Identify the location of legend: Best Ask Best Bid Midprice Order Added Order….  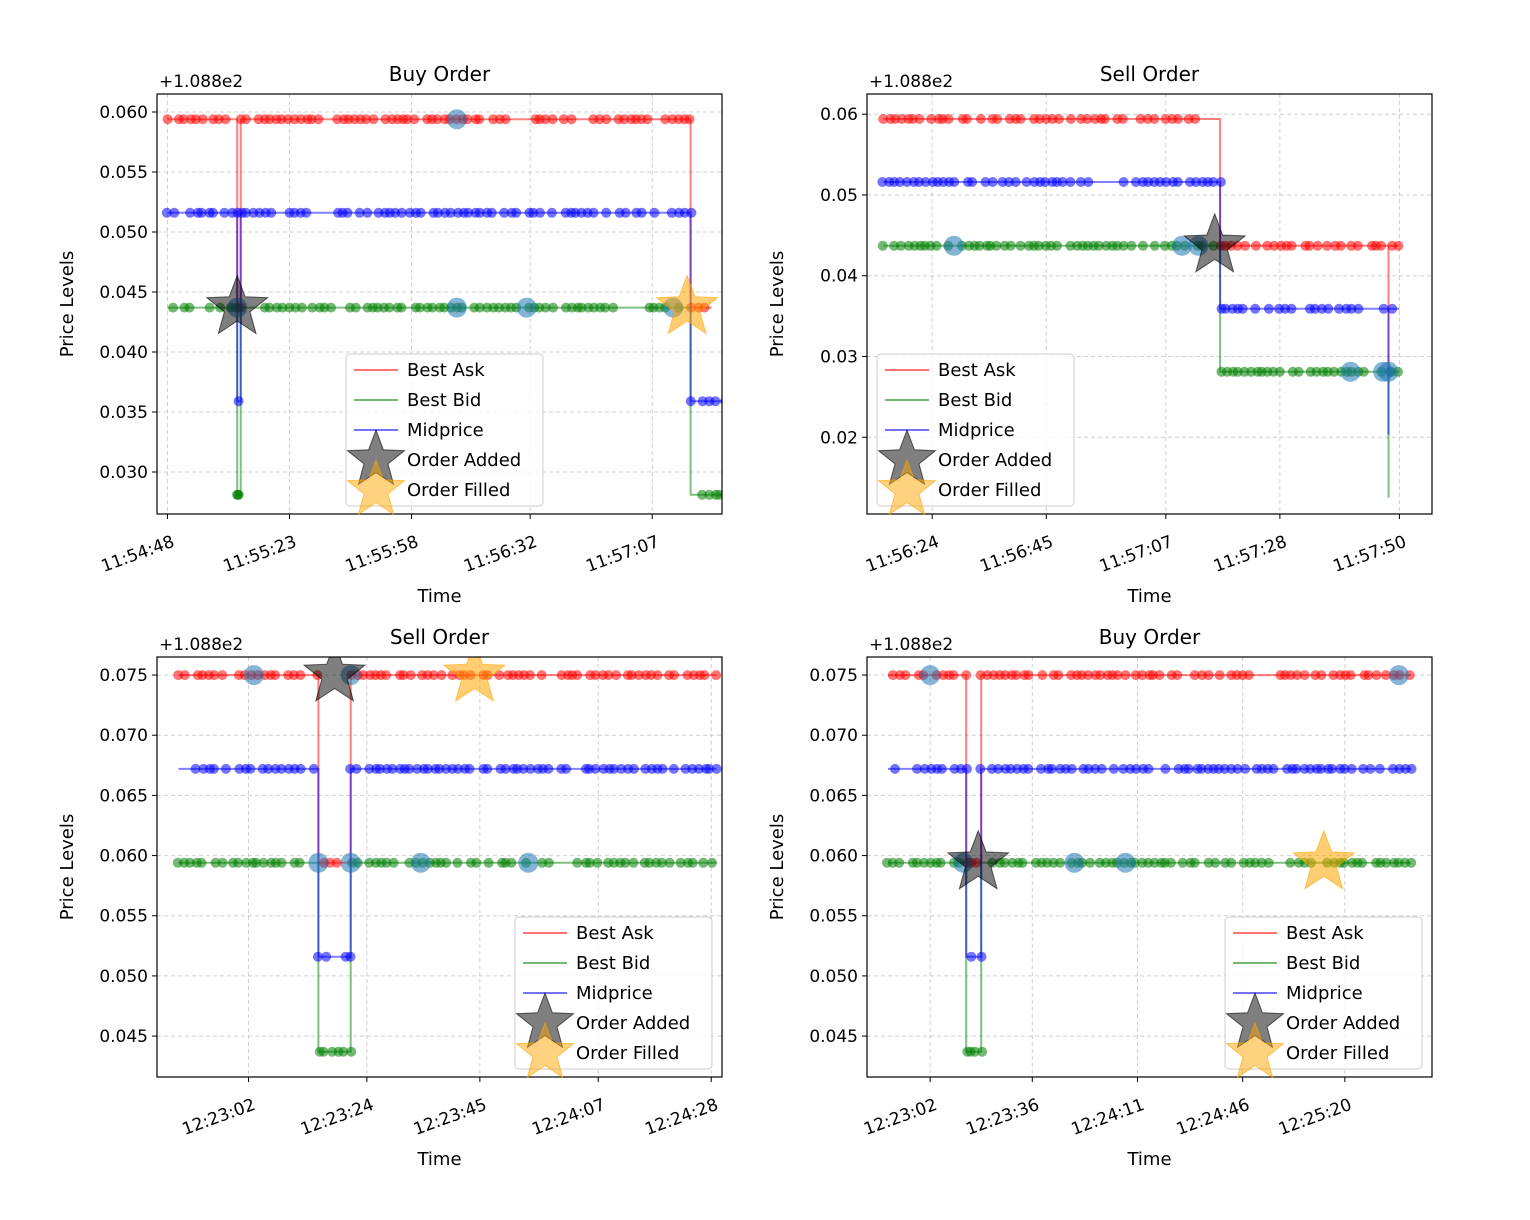
(975, 434).